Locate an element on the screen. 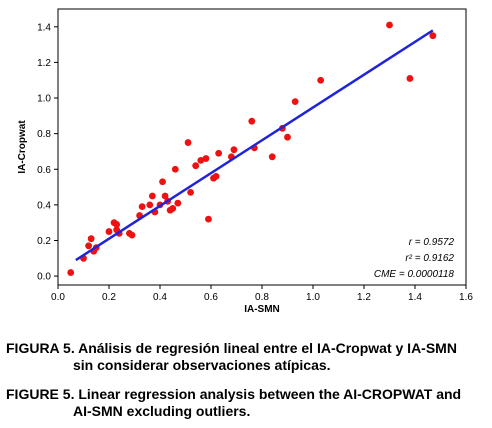 This screenshot has width=492, height=428. y-tick-label: 1.0 is located at coordinates (44, 99).